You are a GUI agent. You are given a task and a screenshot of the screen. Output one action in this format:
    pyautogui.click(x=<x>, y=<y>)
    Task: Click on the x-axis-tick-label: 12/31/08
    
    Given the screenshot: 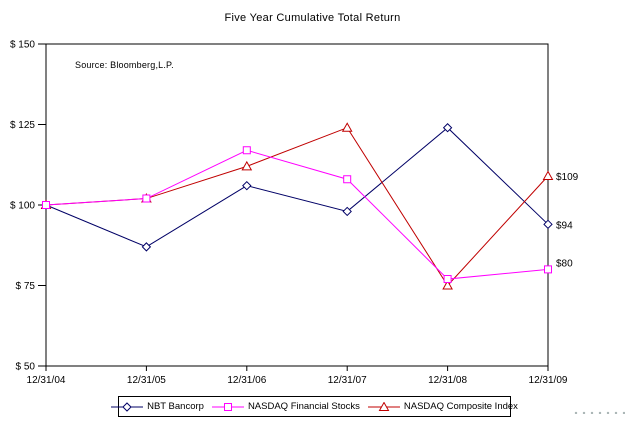 What is the action you would take?
    pyautogui.click(x=447, y=380)
    